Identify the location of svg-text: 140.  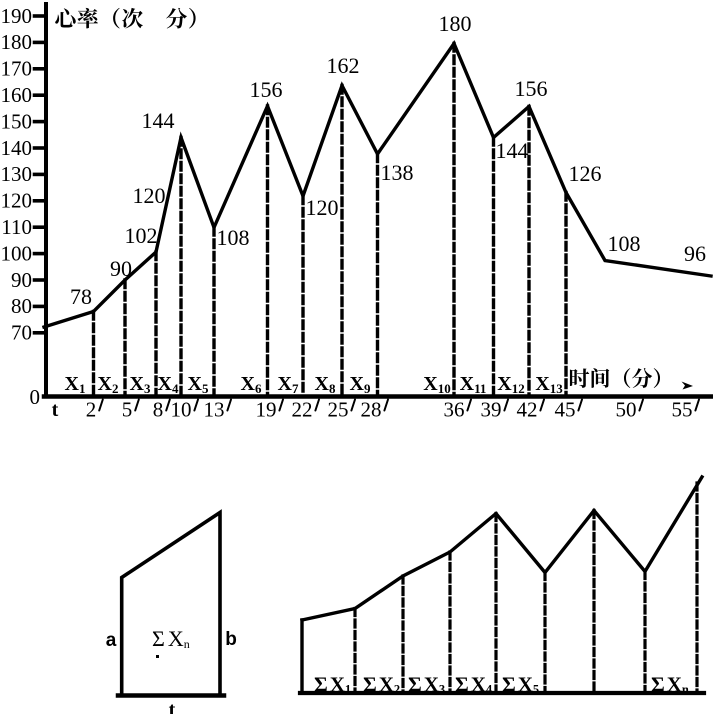
(17, 148).